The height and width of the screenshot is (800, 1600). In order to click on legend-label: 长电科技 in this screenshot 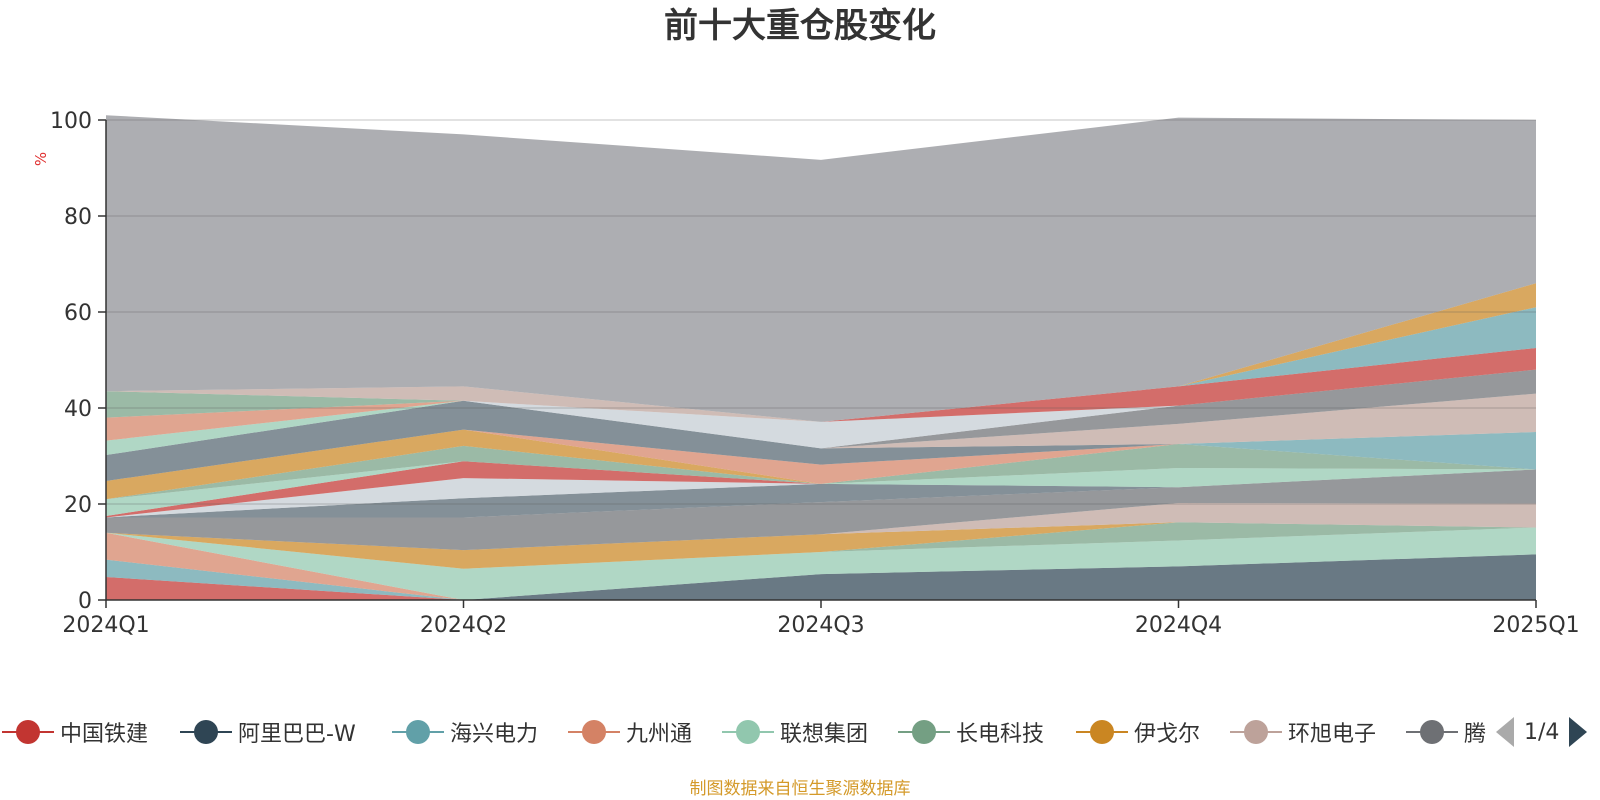, I will do `click(1000, 734)`.